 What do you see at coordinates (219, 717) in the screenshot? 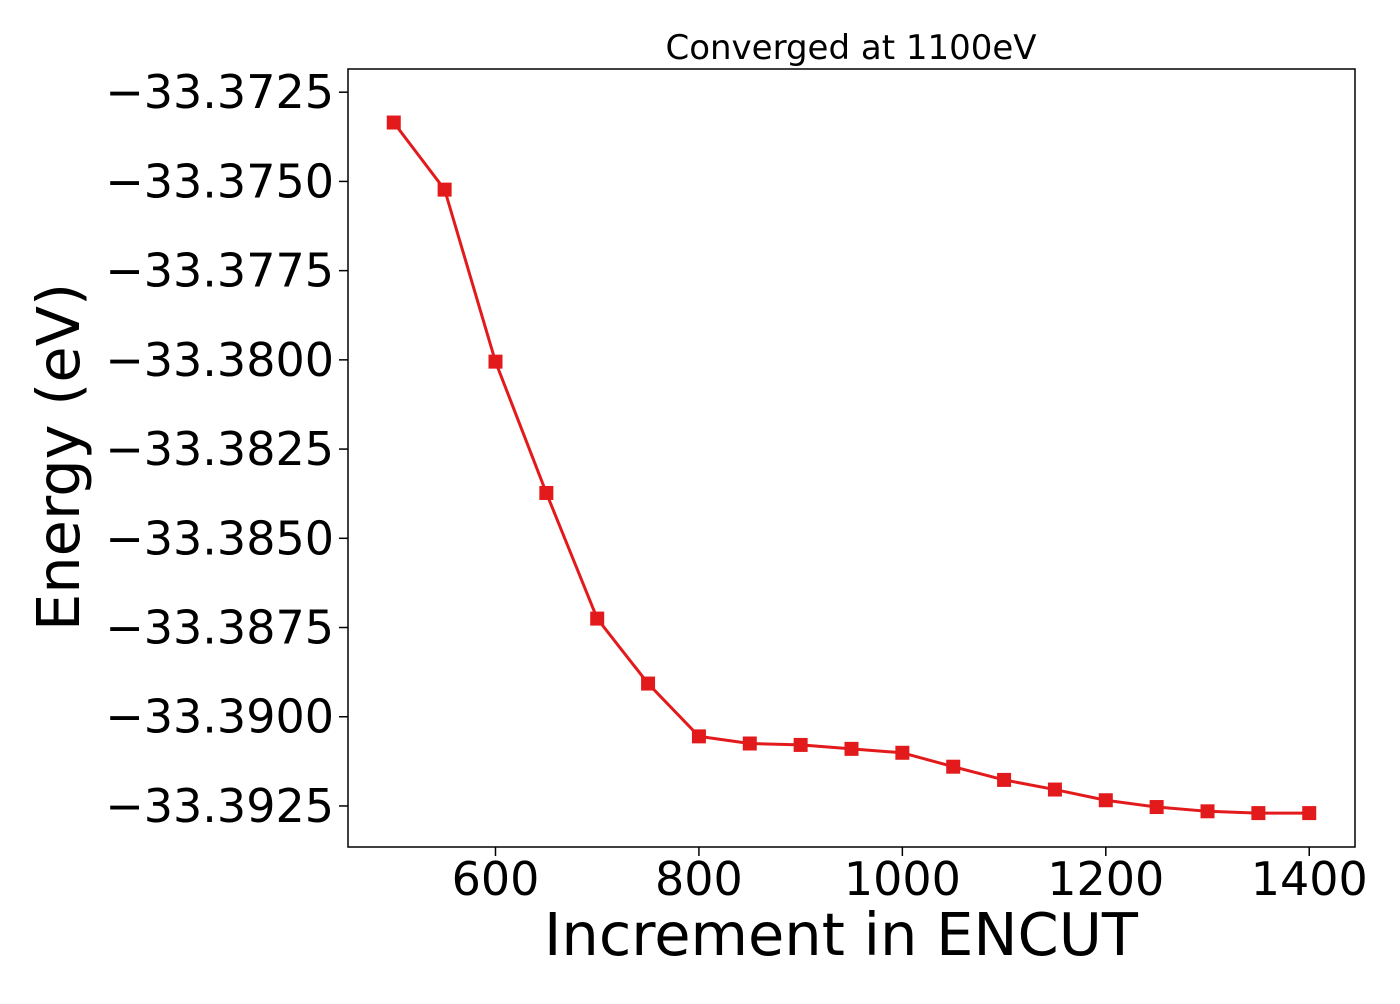
I see `y-tick-label: −33.3900` at bounding box center [219, 717].